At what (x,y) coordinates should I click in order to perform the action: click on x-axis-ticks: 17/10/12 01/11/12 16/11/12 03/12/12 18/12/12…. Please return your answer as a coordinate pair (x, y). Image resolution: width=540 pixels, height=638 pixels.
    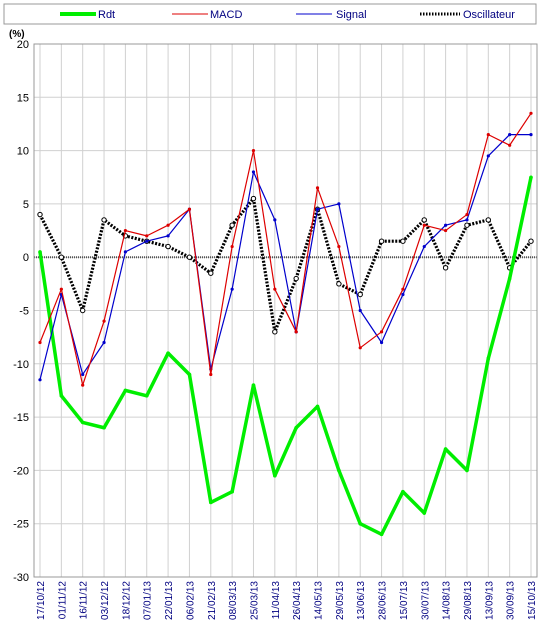
    Looking at the image, I should click on (287, 600).